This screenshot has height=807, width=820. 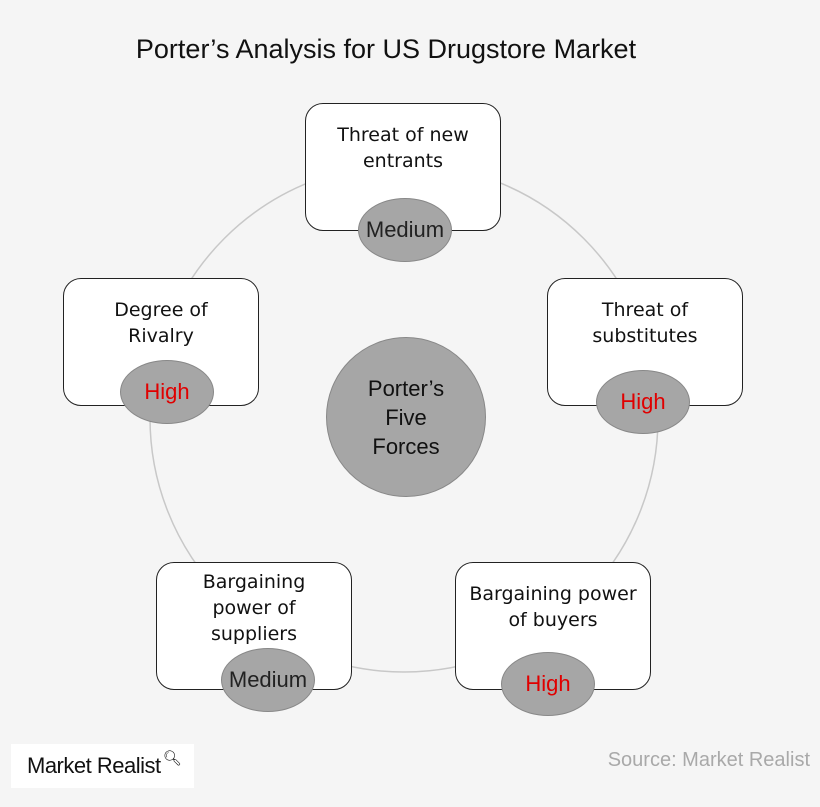 What do you see at coordinates (553, 607) in the screenshot?
I see `force-label: Bargaining power of buyers` at bounding box center [553, 607].